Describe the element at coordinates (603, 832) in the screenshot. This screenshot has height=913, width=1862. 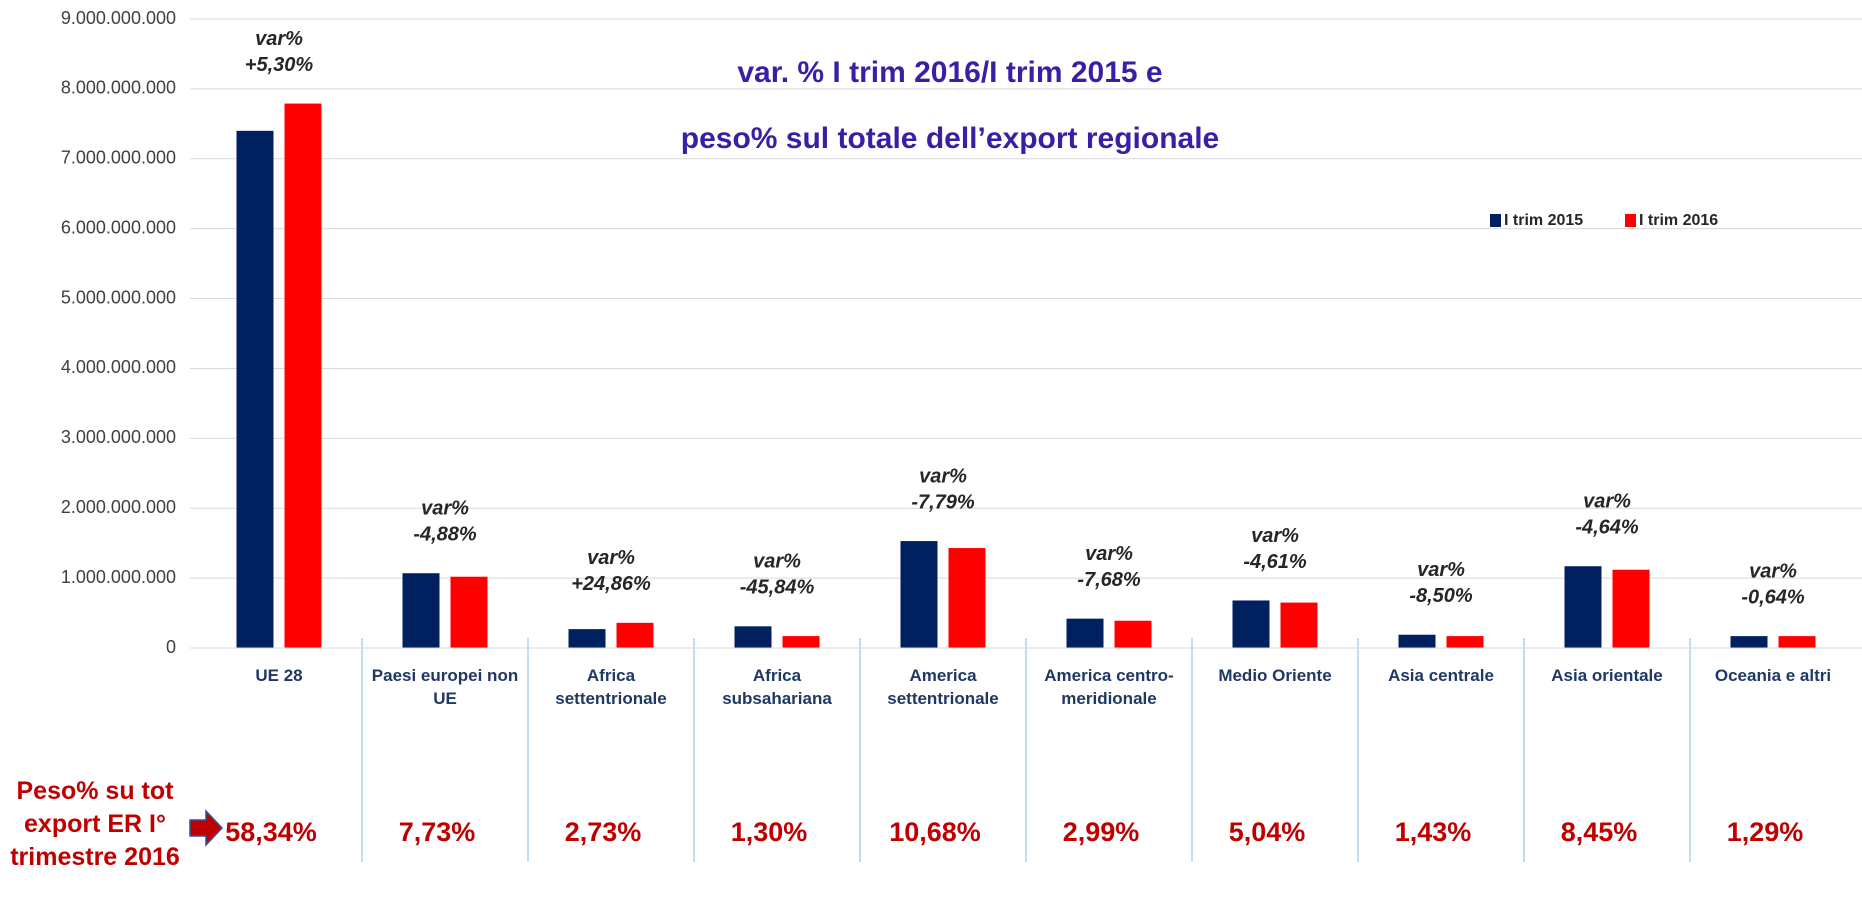
I see `share-label: 2,73%` at that location.